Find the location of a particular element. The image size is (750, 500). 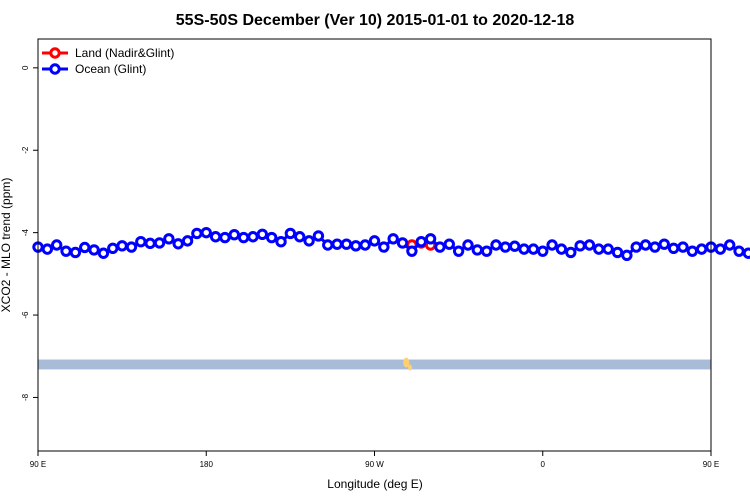

x-tick-label: 0 is located at coordinates (543, 464).